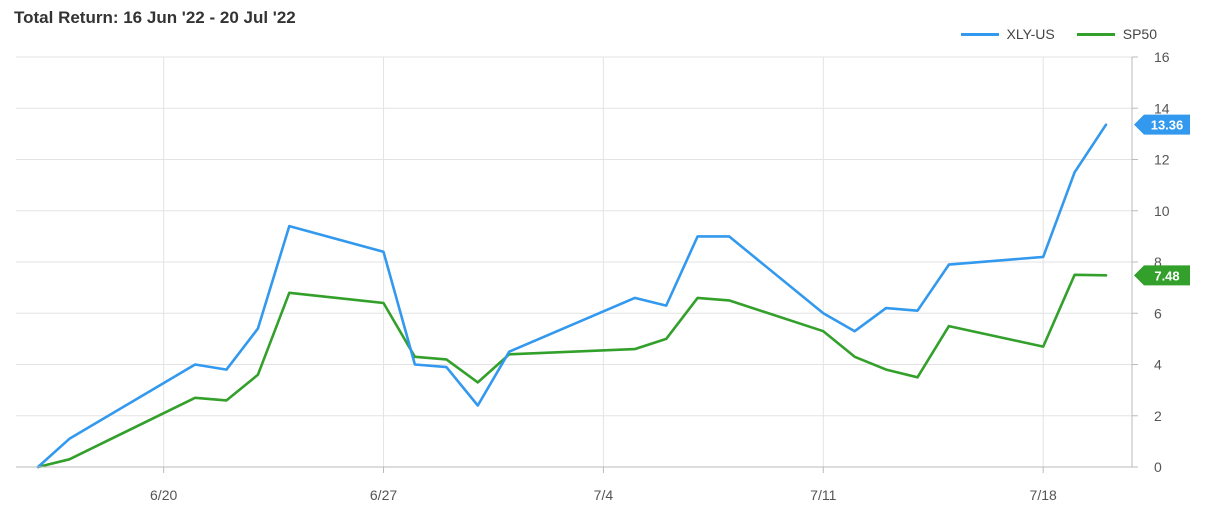  Describe the element at coordinates (1095, 34) in the screenshot. I see `legend-swatch-sp50` at that location.